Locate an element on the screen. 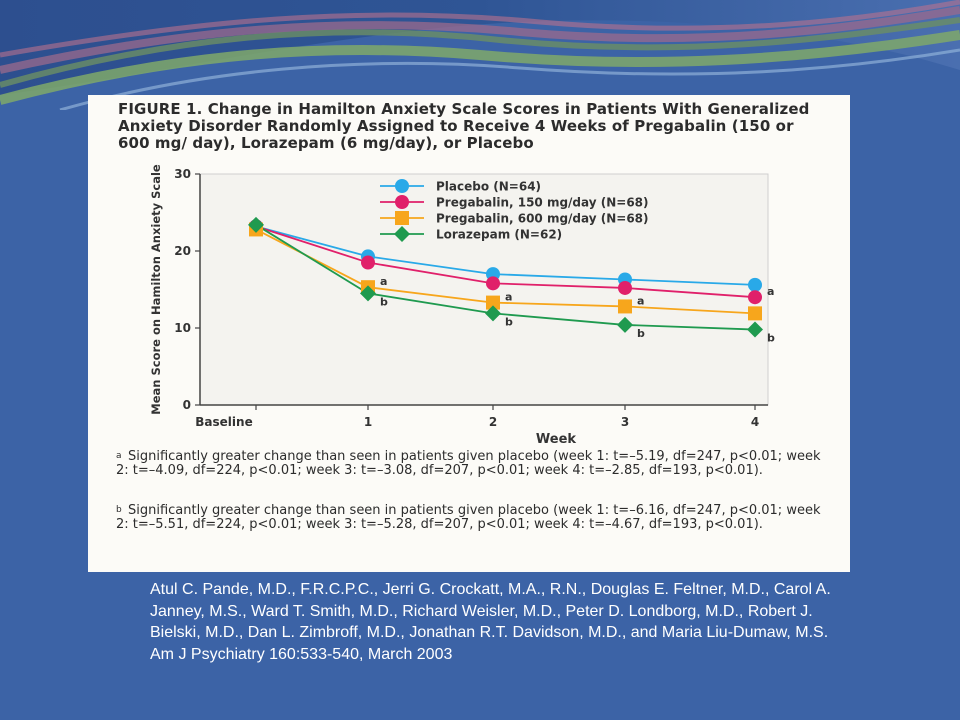  x-tick-label: 3 is located at coordinates (625, 422).